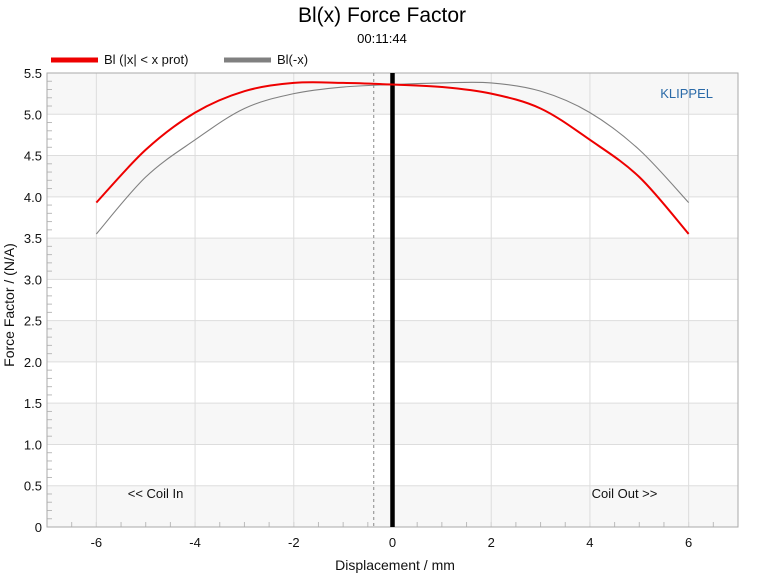  I want to click on y-tick-label: 5.0, so click(33, 114).